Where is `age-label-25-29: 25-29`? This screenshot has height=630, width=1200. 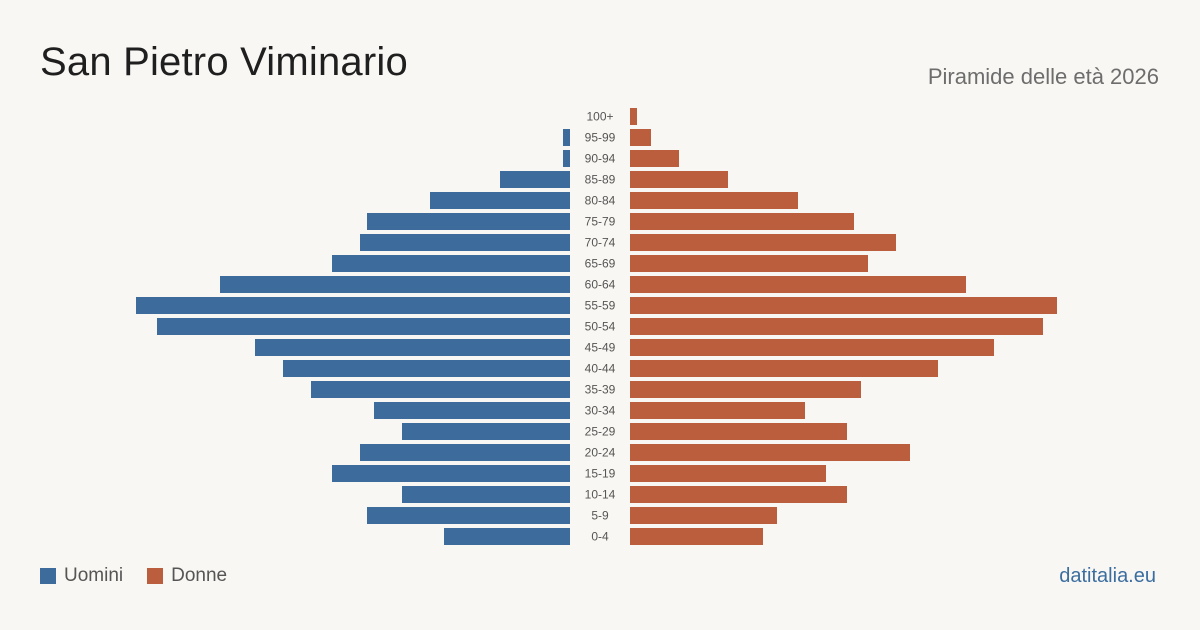 age-label-25-29: 25-29 is located at coordinates (600, 432).